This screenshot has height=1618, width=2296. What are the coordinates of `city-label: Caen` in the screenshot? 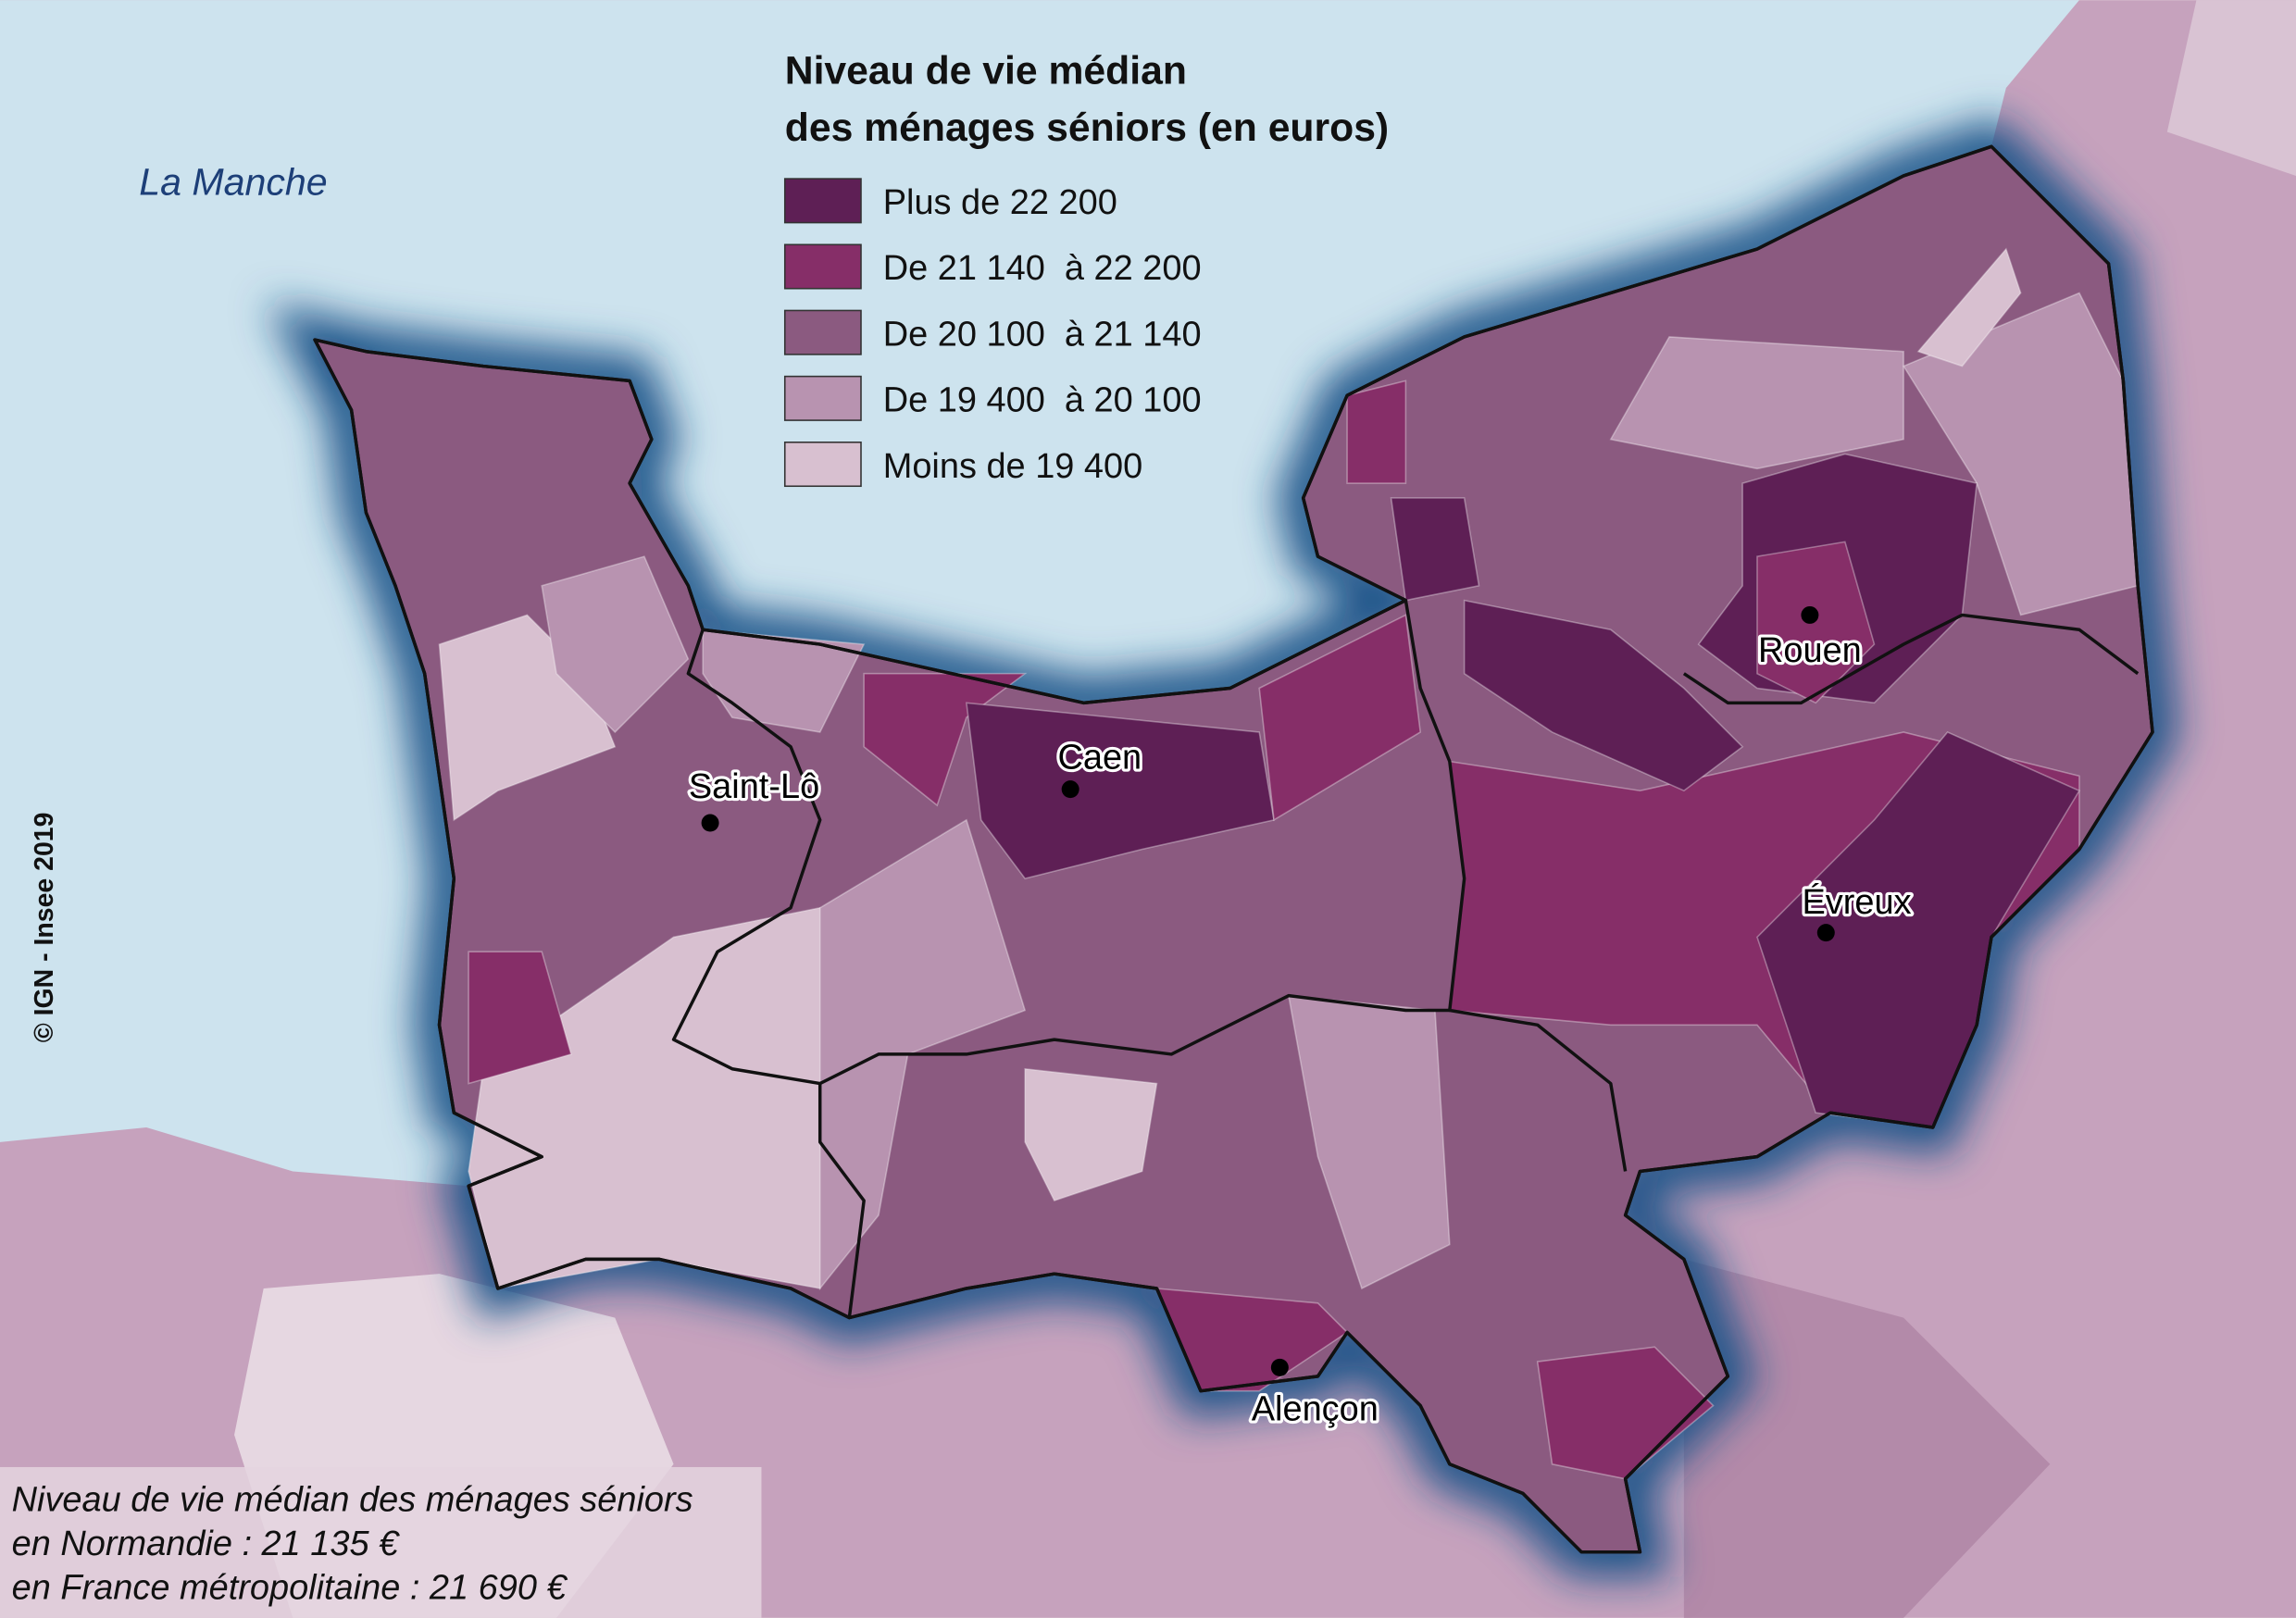 It's located at (1099, 758).